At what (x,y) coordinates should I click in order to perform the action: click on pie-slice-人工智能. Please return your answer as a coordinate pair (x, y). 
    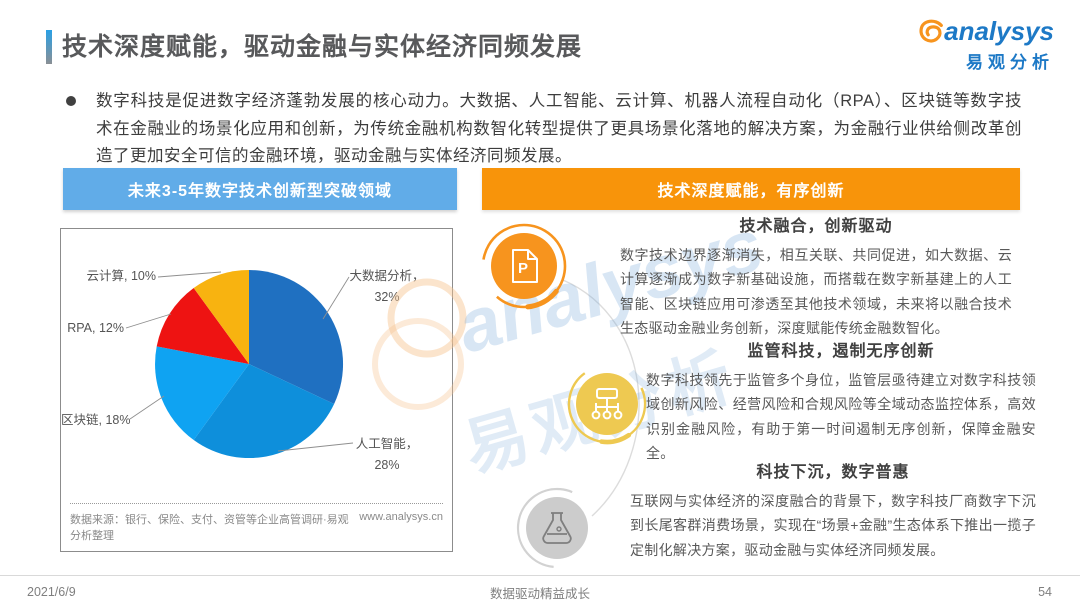
    Looking at the image, I should click on (264, 411).